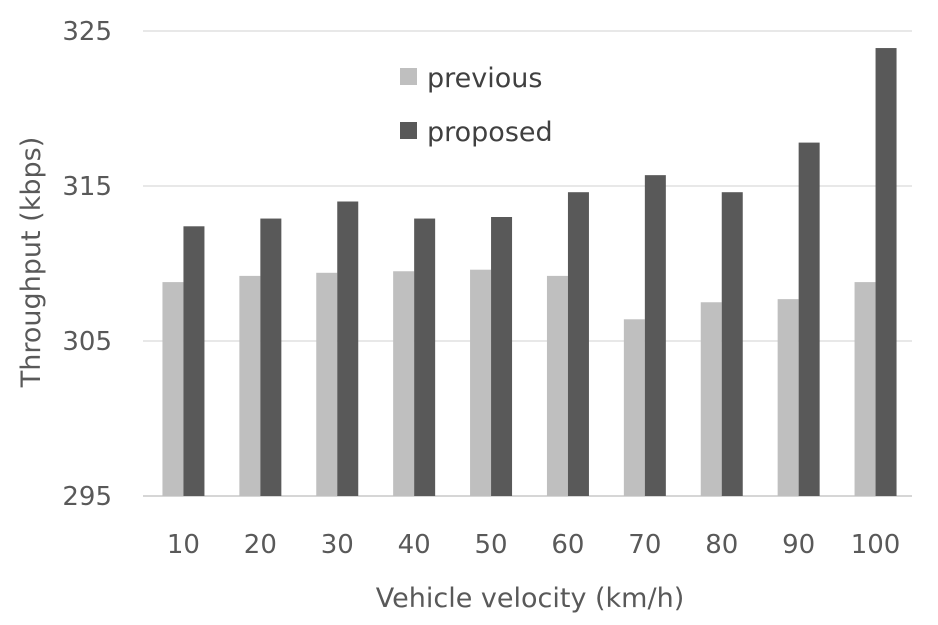 Image resolution: width=938 pixels, height=625 pixels. I want to click on y-axis-title: Throughput (kbps), so click(31, 262).